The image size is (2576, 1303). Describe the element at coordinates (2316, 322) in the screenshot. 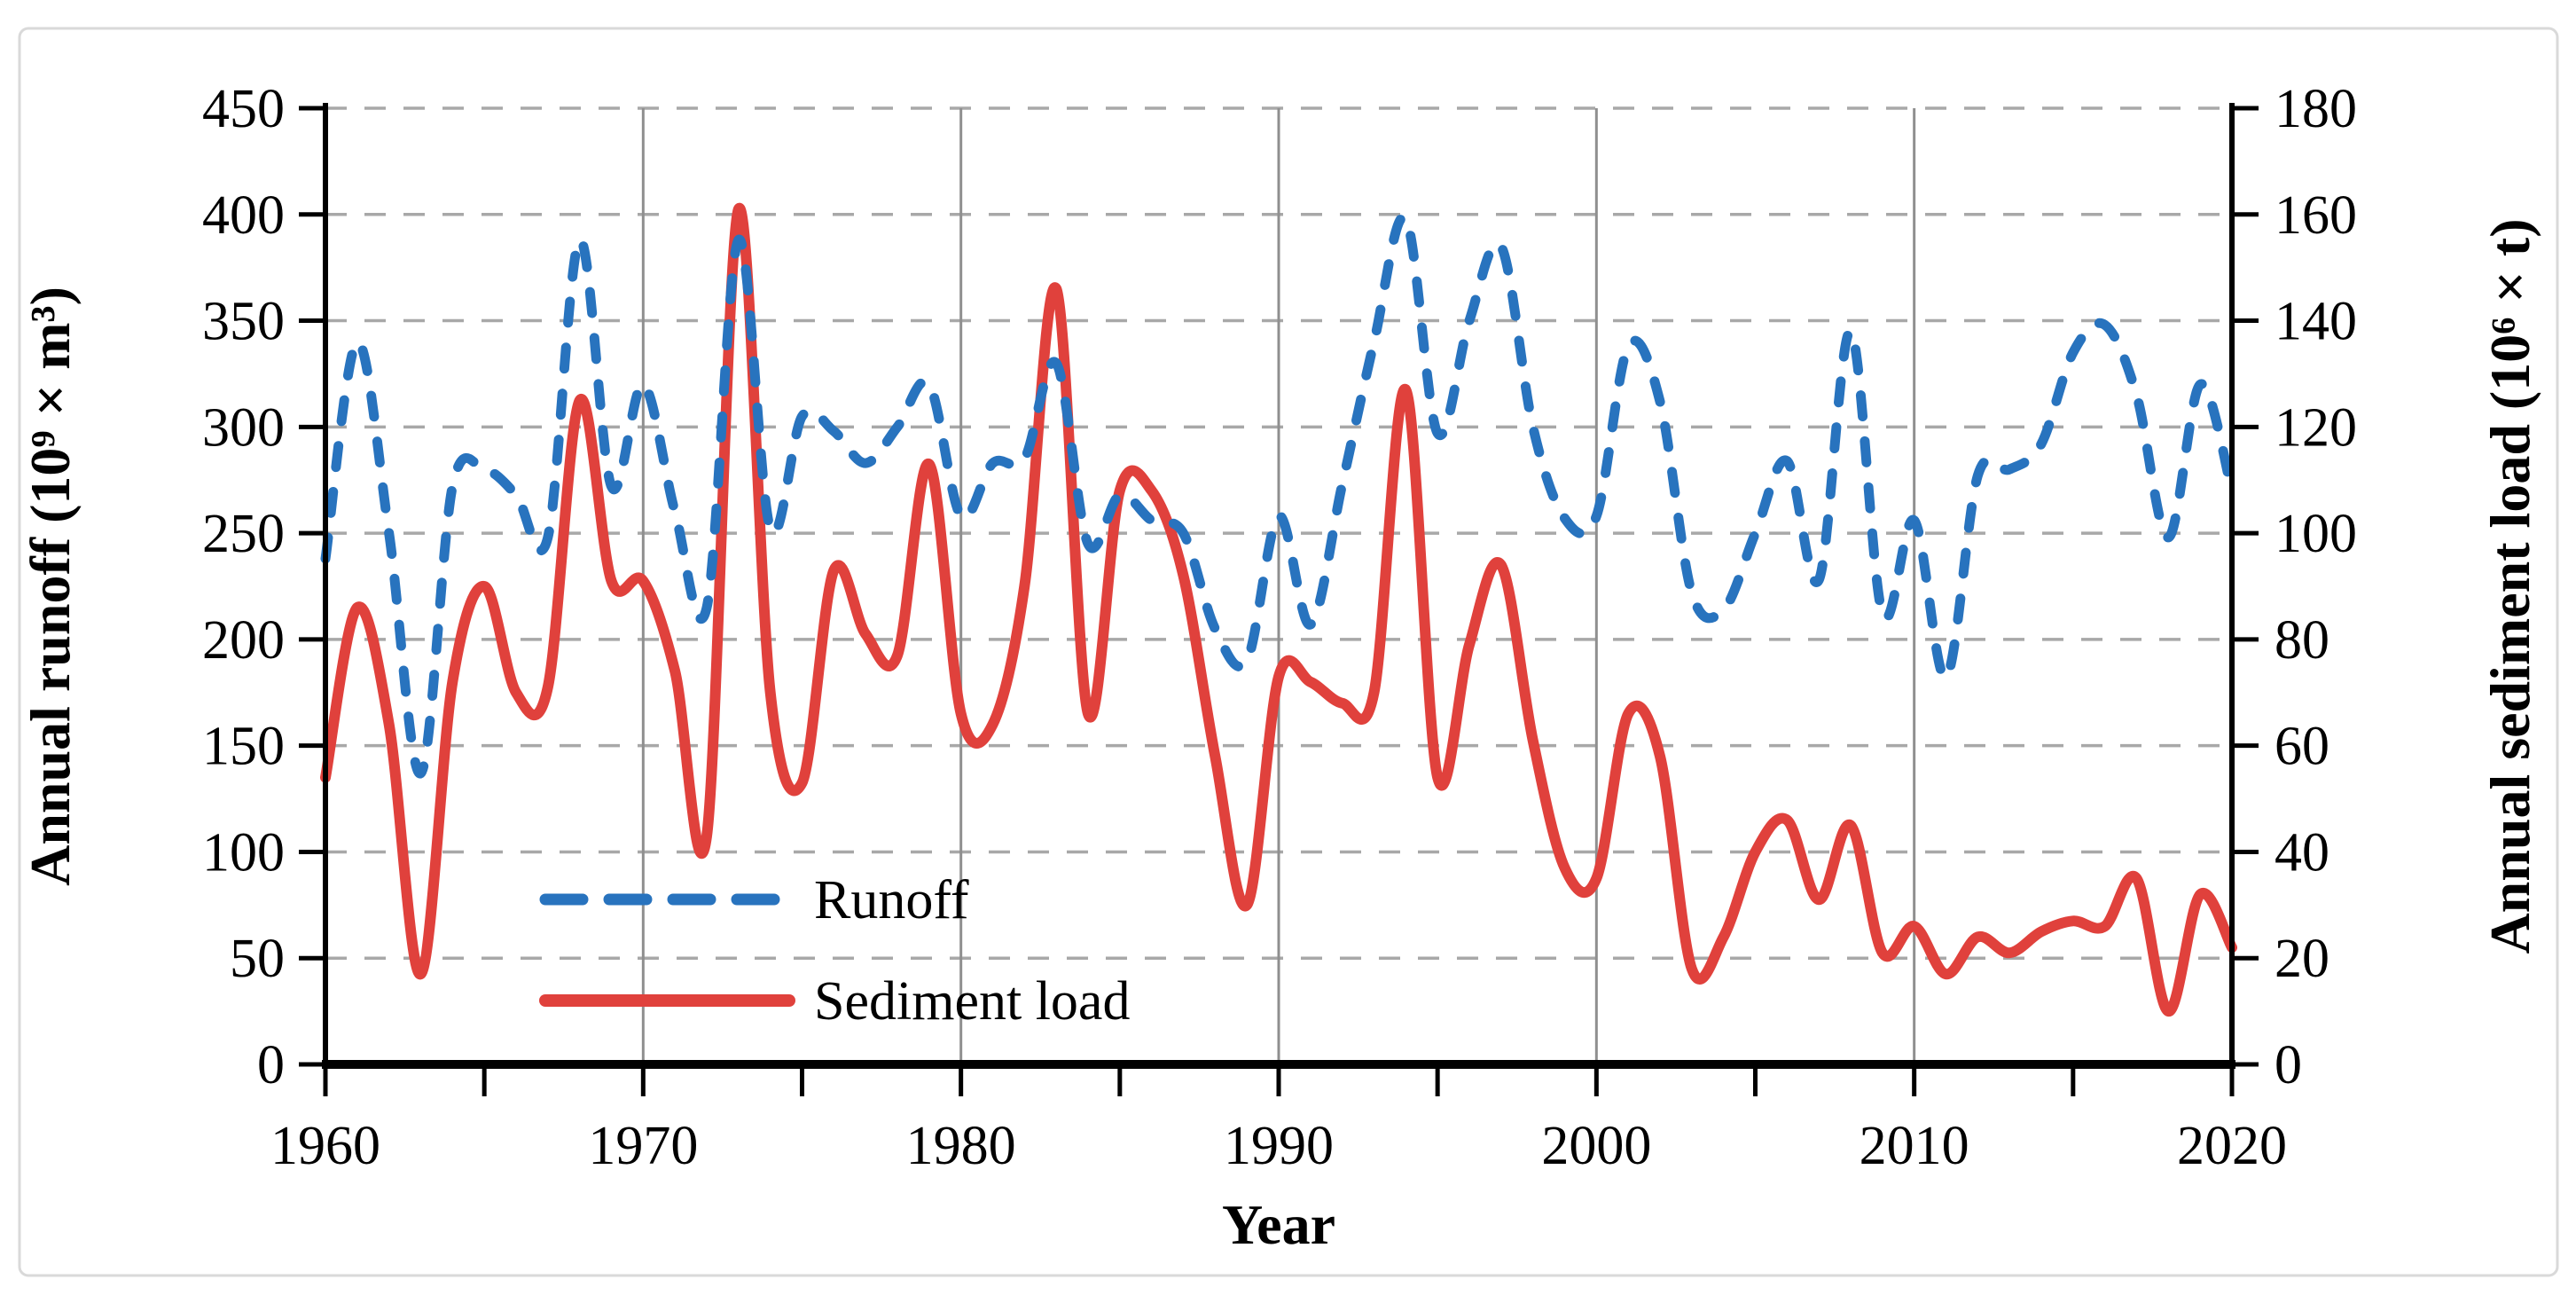

I see `y-right-tick-label-140: 140` at that location.